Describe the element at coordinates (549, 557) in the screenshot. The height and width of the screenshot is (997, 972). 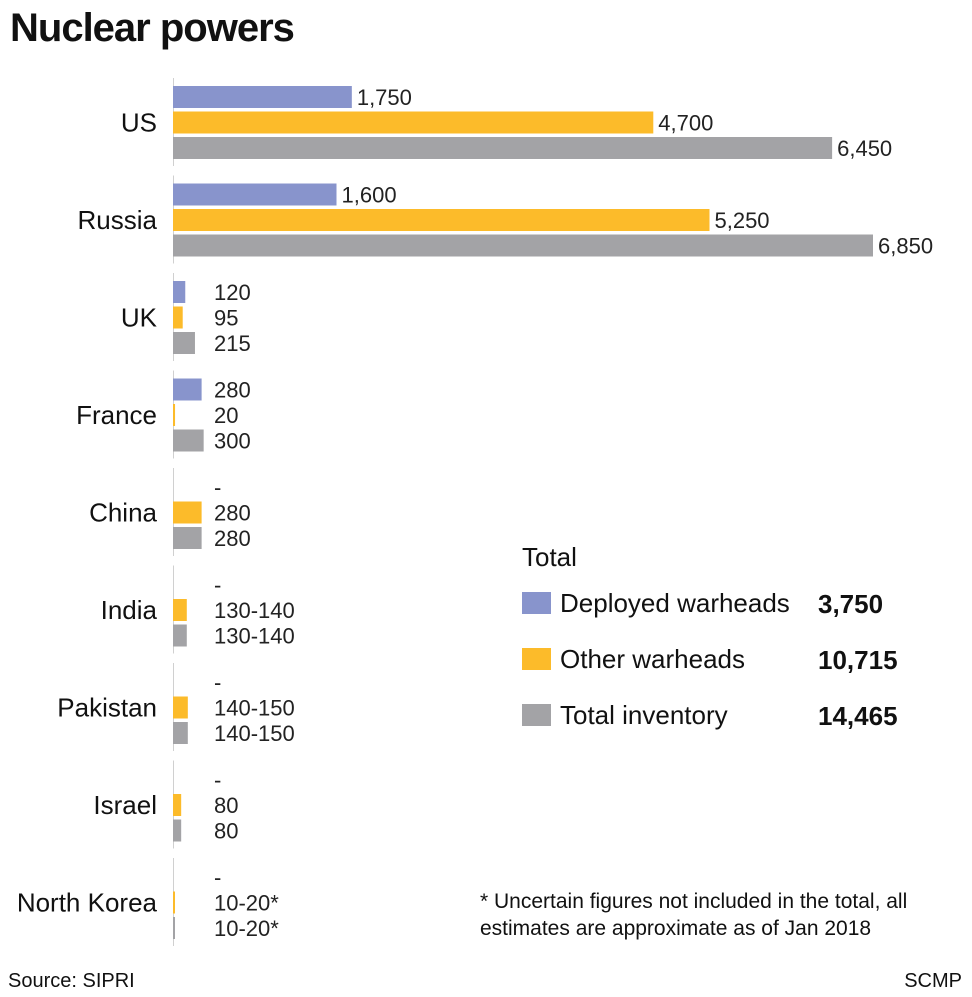
I see `legend-title: Total` at that location.